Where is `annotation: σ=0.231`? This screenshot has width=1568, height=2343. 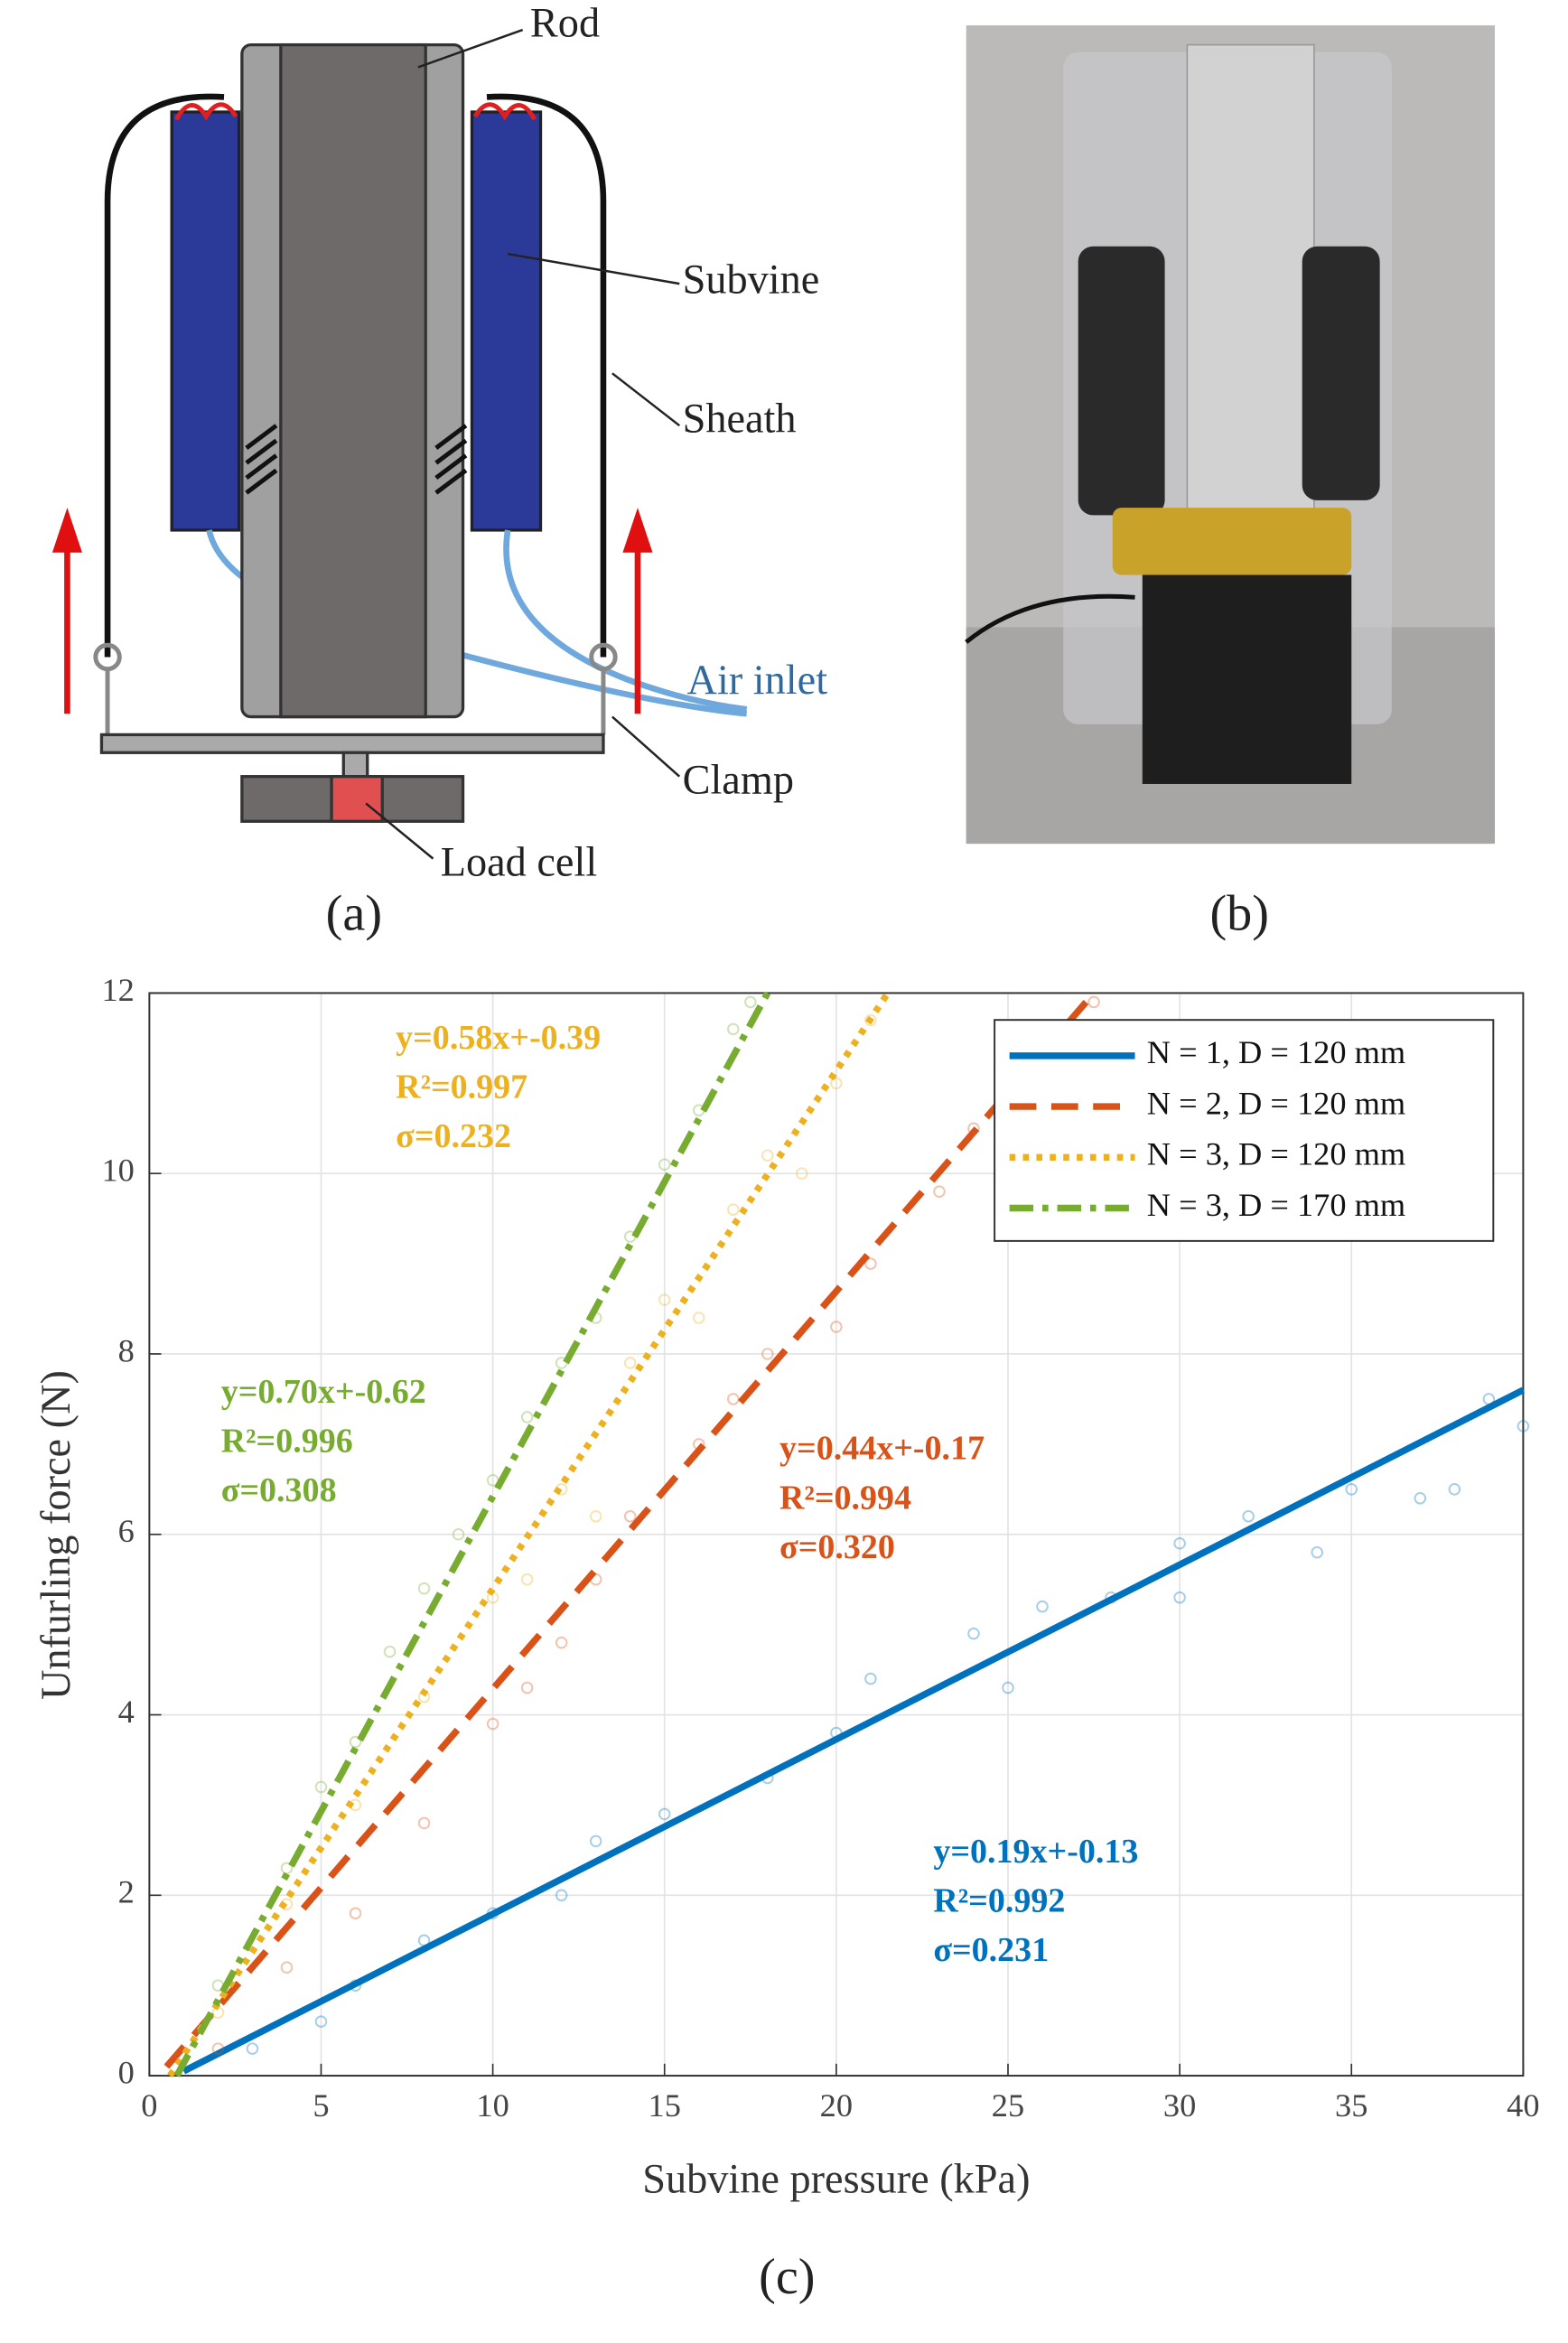 annotation: σ=0.231 is located at coordinates (991, 1950).